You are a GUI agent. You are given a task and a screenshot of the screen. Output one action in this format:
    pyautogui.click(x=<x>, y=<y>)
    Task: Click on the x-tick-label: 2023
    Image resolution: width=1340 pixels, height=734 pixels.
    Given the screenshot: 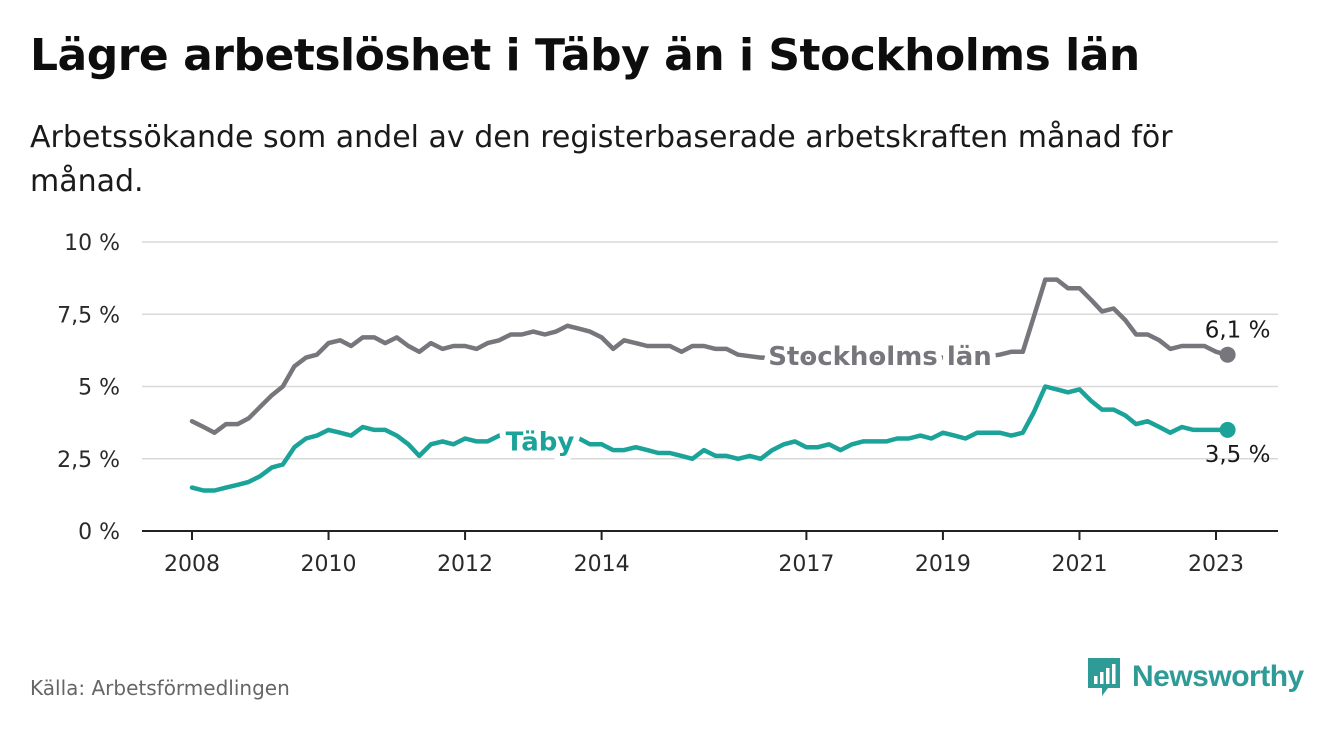 What is the action you would take?
    pyautogui.click(x=1216, y=564)
    